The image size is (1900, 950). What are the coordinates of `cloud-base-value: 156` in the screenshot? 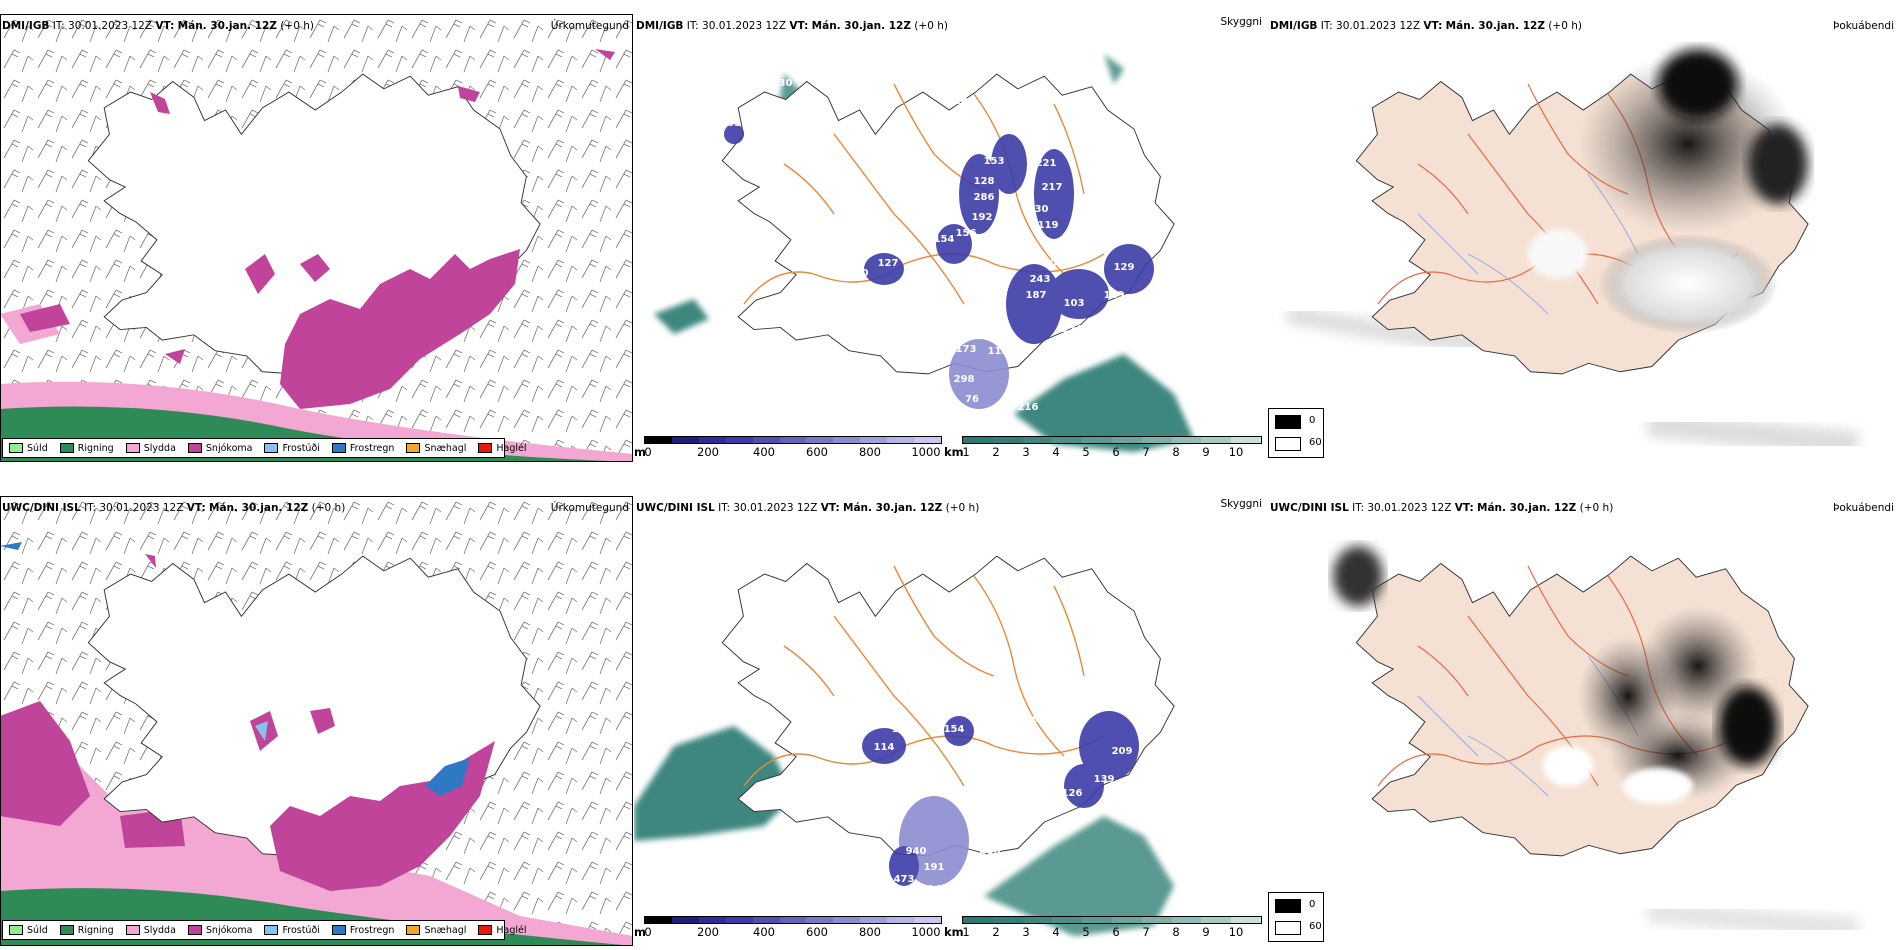 It's located at (966, 233).